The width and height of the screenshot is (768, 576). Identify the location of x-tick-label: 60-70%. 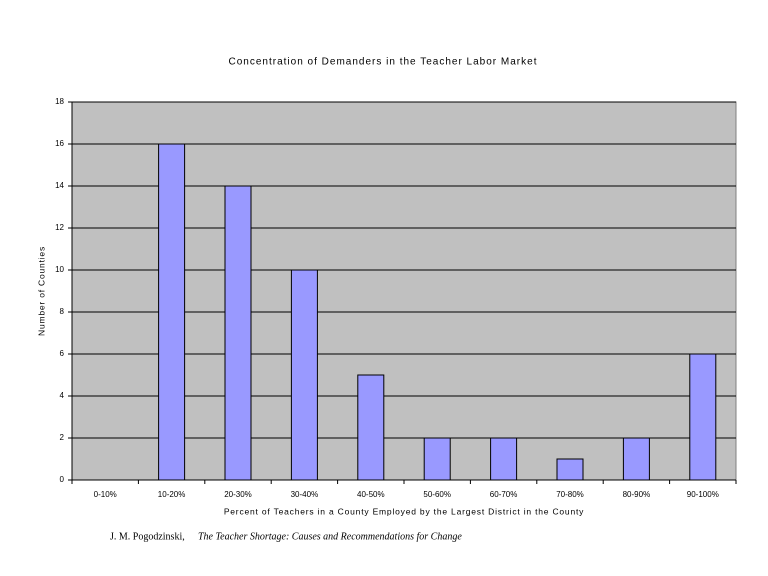
(504, 494).